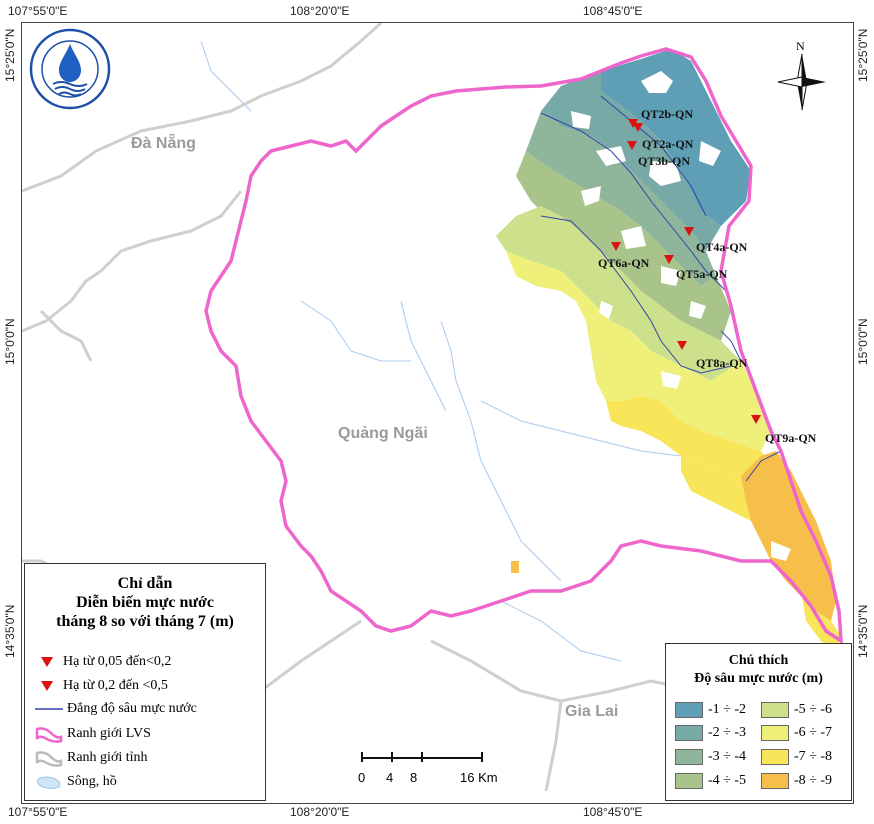 The image size is (874, 824). I want to click on legend-item-isoline: Đẳng độ sâu mực nước, so click(116, 709).